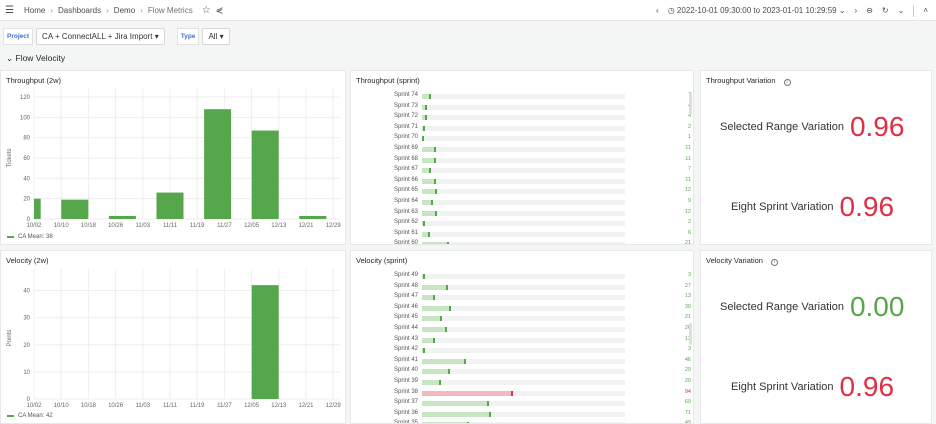  Describe the element at coordinates (877, 306) in the screenshot. I see `stat-value: 0.00` at that location.